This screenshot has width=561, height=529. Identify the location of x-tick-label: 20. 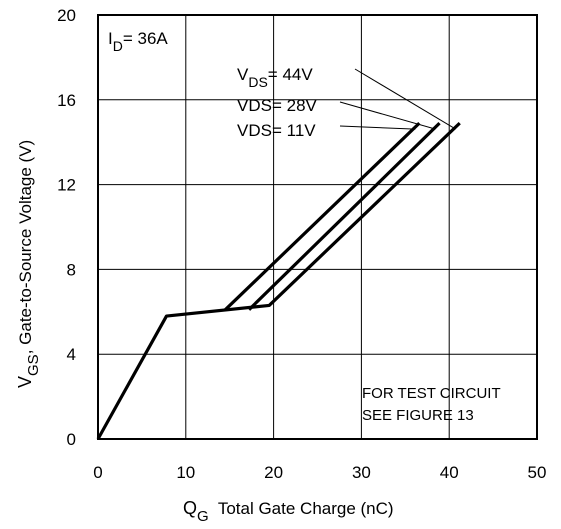
(273, 472).